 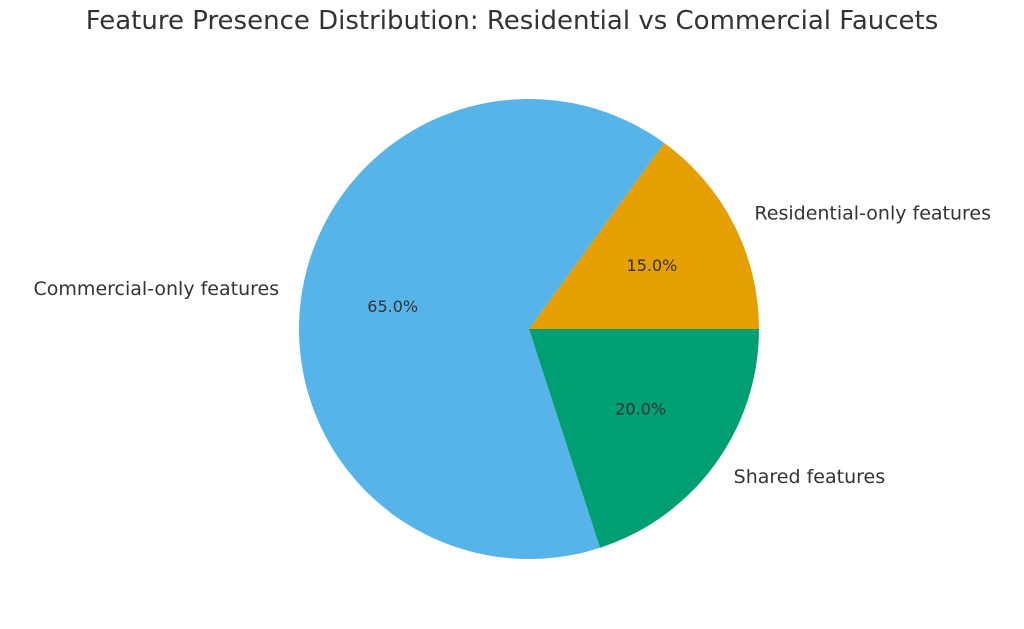 I want to click on pie-slice-shared-features, so click(x=644, y=438).